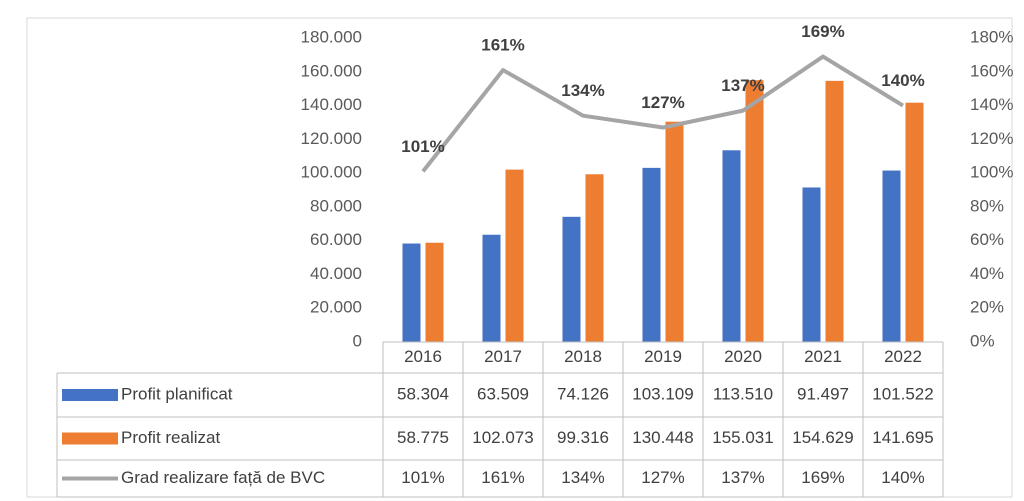 The height and width of the screenshot is (501, 1024). What do you see at coordinates (663, 356) in the screenshot?
I see `x-tick-label: 2019` at bounding box center [663, 356].